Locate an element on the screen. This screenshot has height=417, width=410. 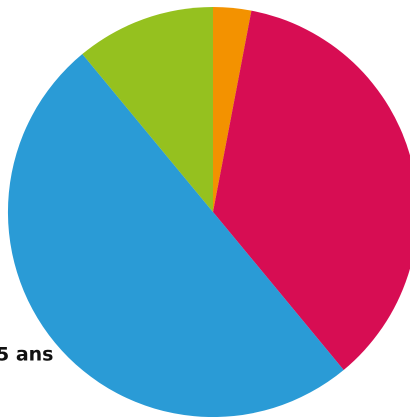
pie-slice is located at coordinates (232, 109).